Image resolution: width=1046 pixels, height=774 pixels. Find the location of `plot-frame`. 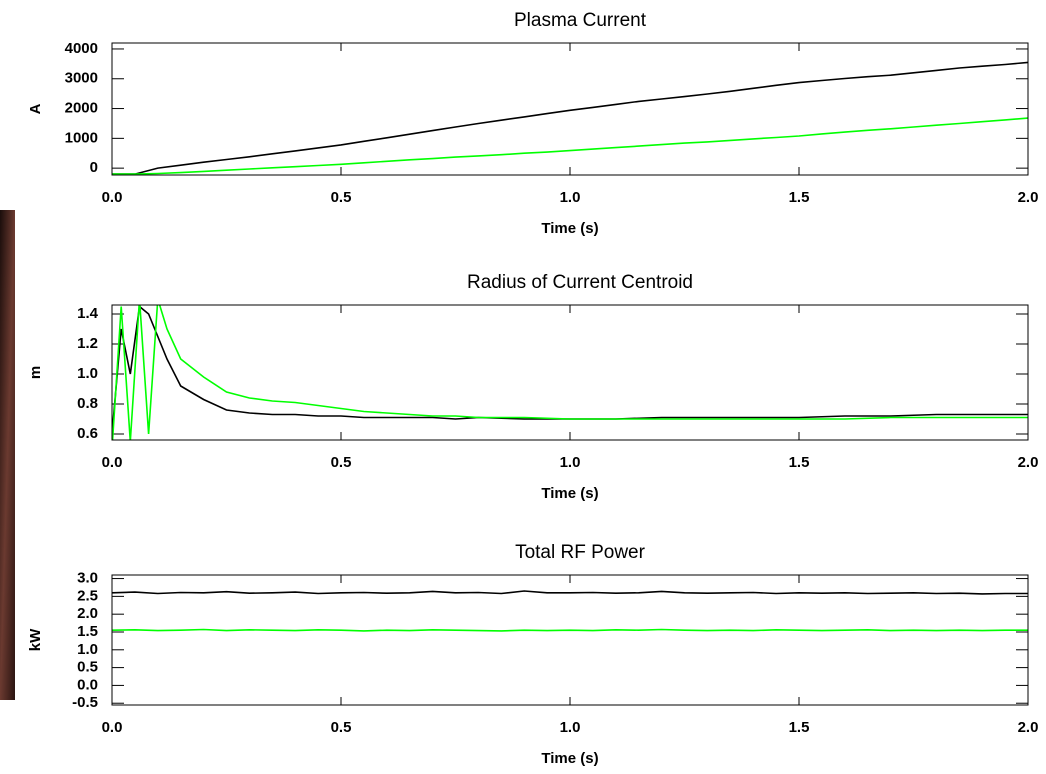

plot-frame is located at coordinates (570, 640).